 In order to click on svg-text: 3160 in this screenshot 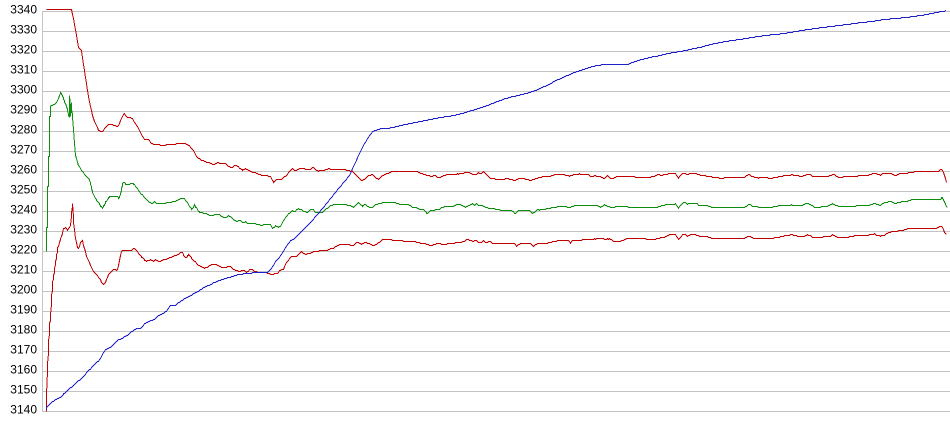, I will do `click(23, 370)`.